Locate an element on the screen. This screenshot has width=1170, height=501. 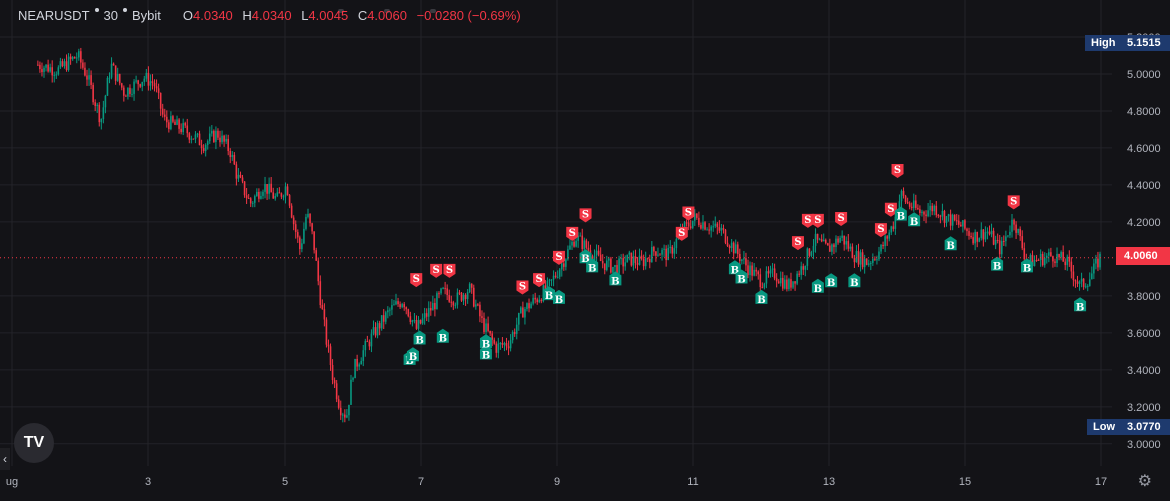
gear-icon: ⚙ is located at coordinates (1144, 481).